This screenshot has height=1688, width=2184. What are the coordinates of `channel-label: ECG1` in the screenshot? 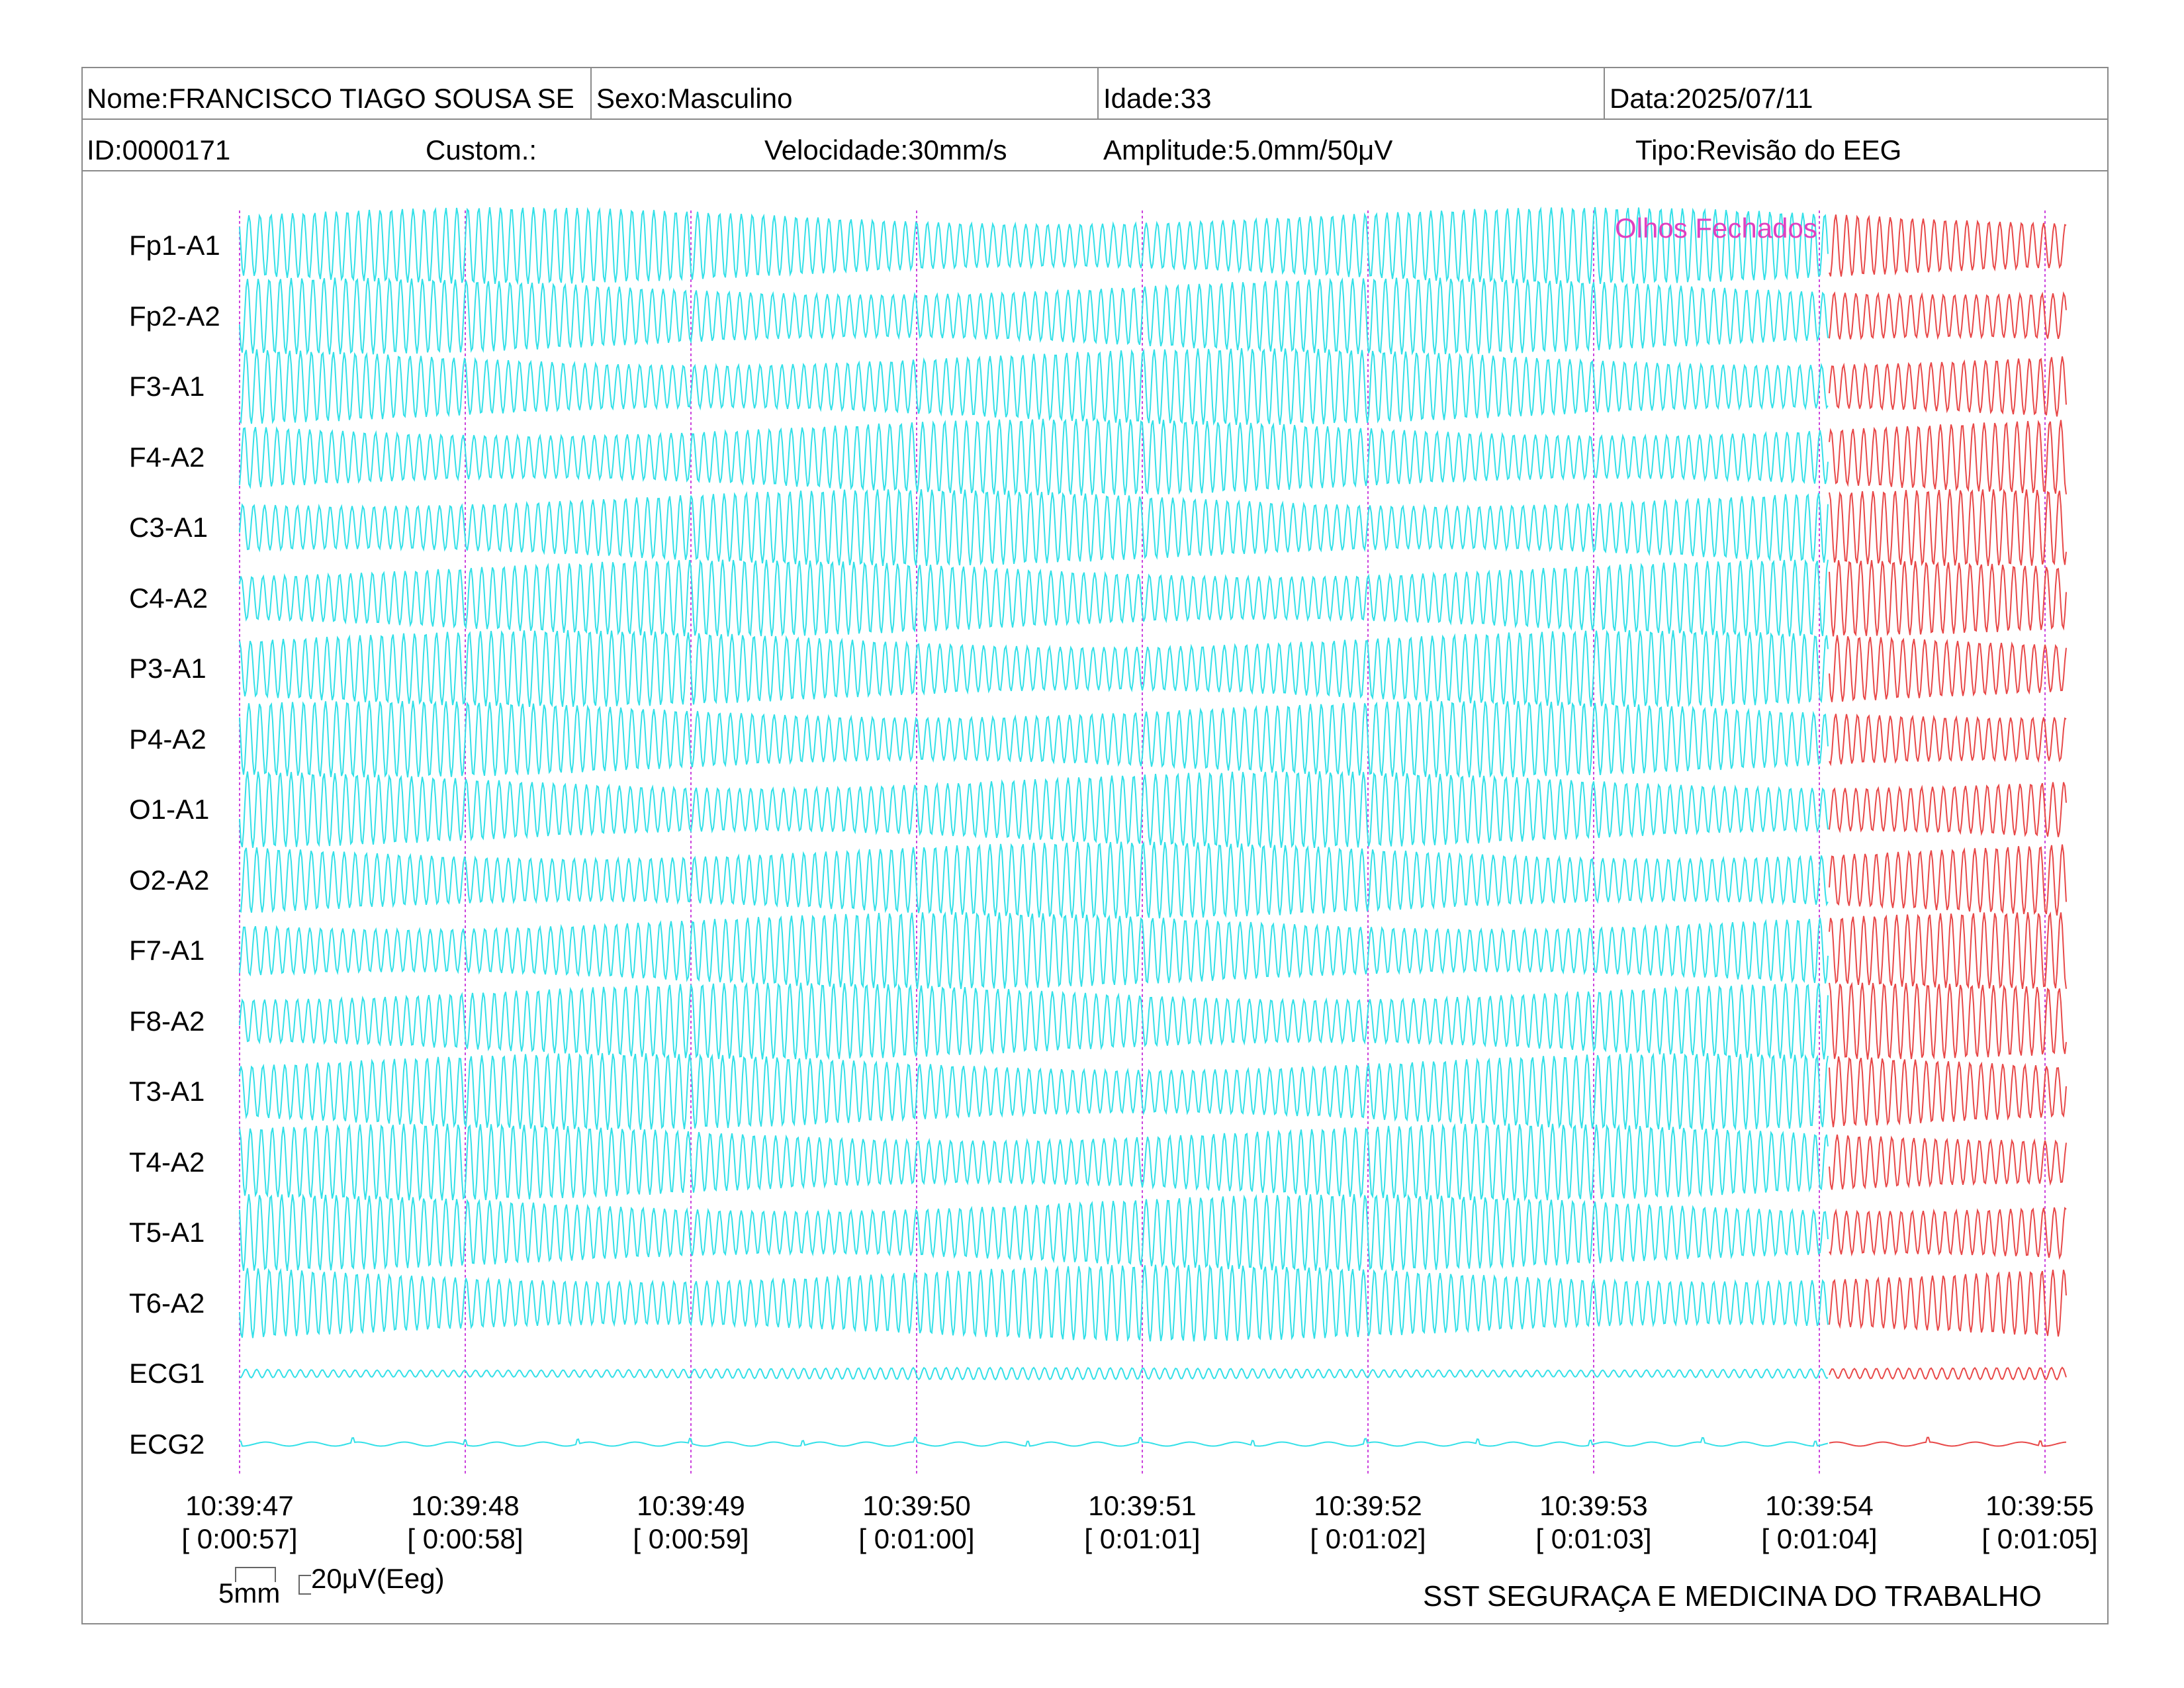 It's located at (167, 1373).